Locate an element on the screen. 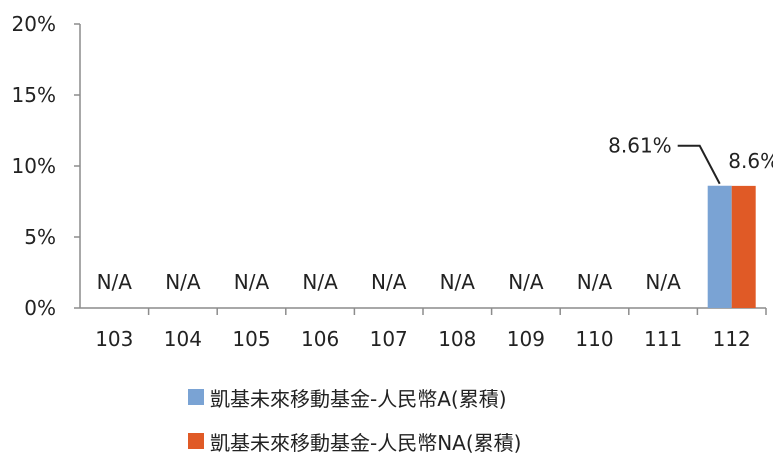  bar-series-na is located at coordinates (744, 247).